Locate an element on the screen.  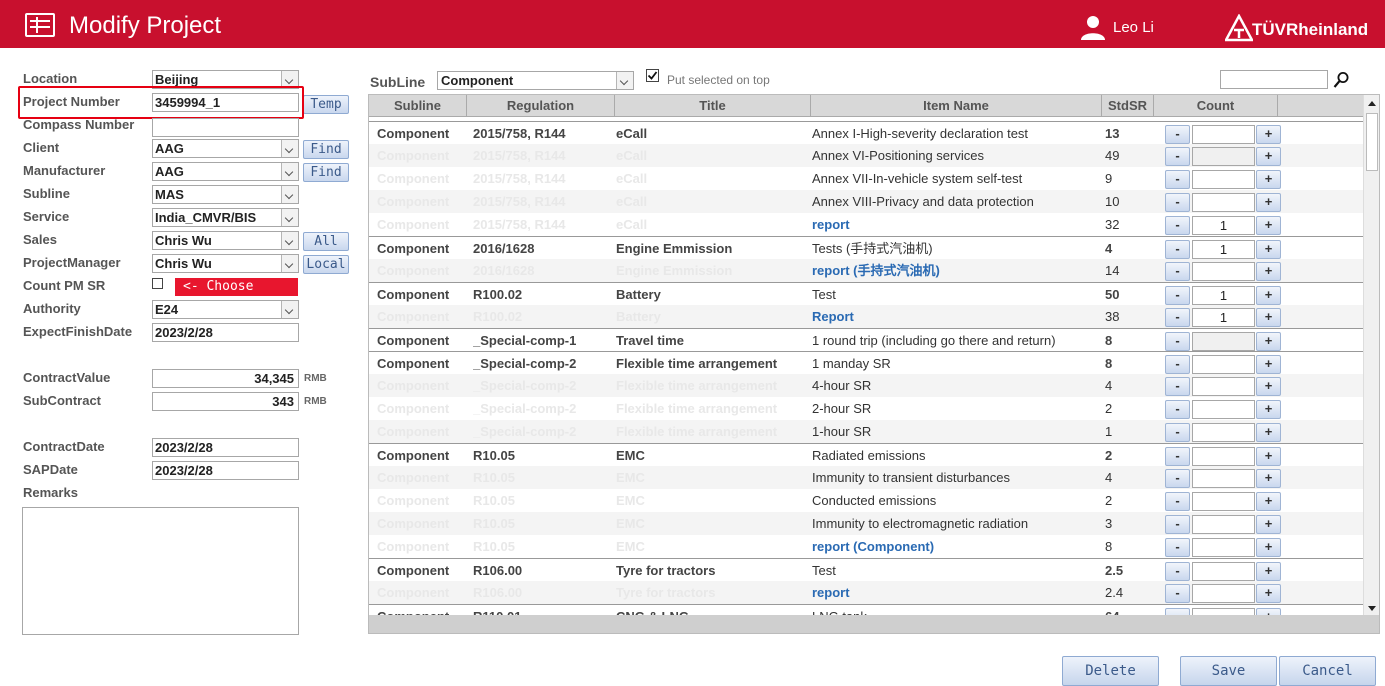
user-icon is located at coordinates (1093, 27).